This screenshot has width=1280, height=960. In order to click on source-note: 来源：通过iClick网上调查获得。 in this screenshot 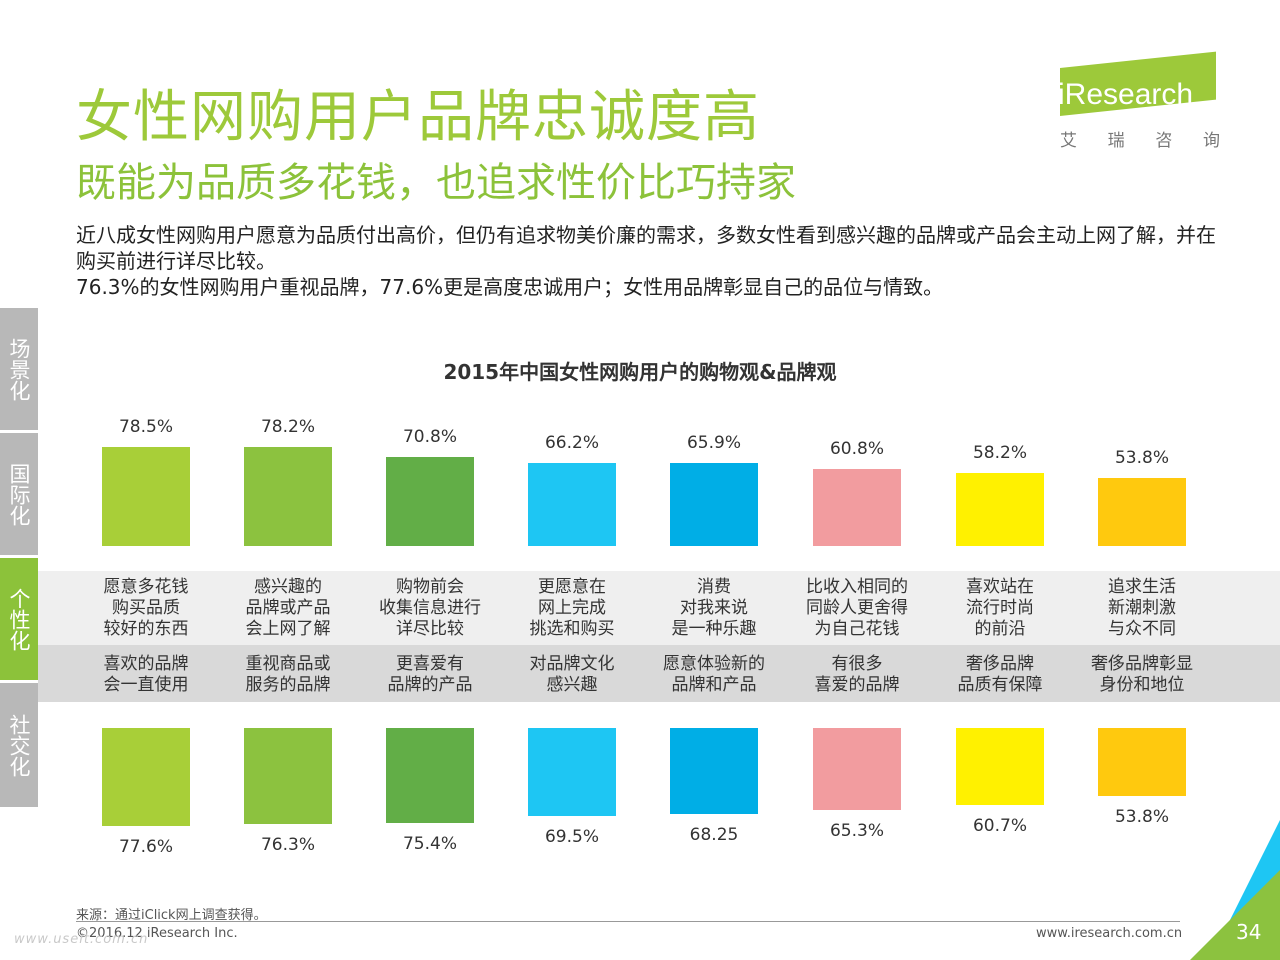, I will do `click(171, 915)`.